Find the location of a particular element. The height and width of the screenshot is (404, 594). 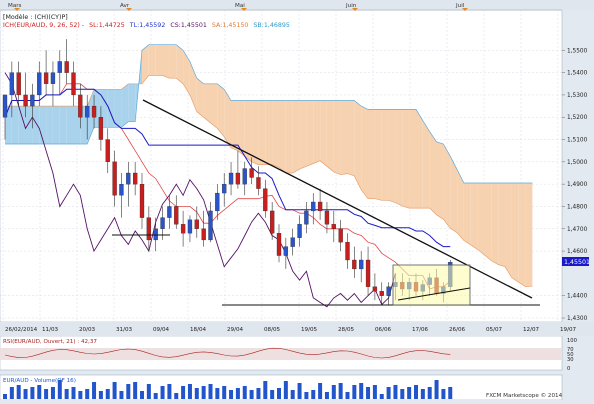

date-label: 05/07 is located at coordinates (494, 330).